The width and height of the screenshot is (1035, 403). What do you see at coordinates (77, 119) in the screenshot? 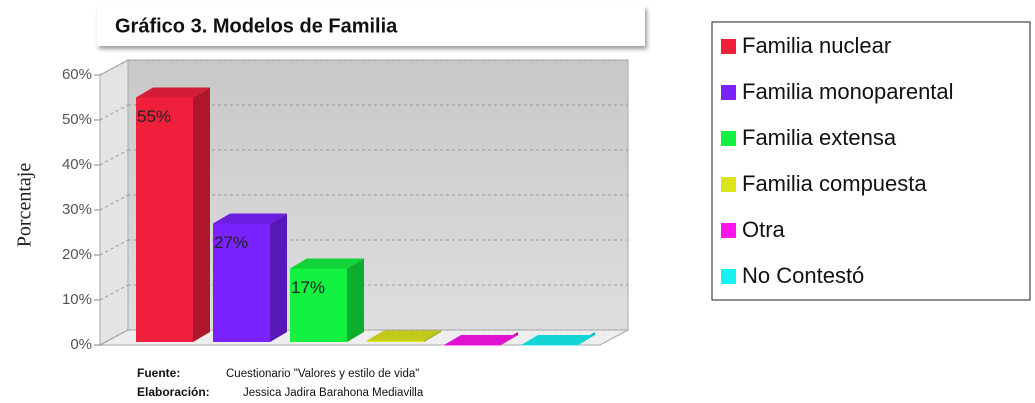
I see `y-tick-label: 50%` at bounding box center [77, 119].